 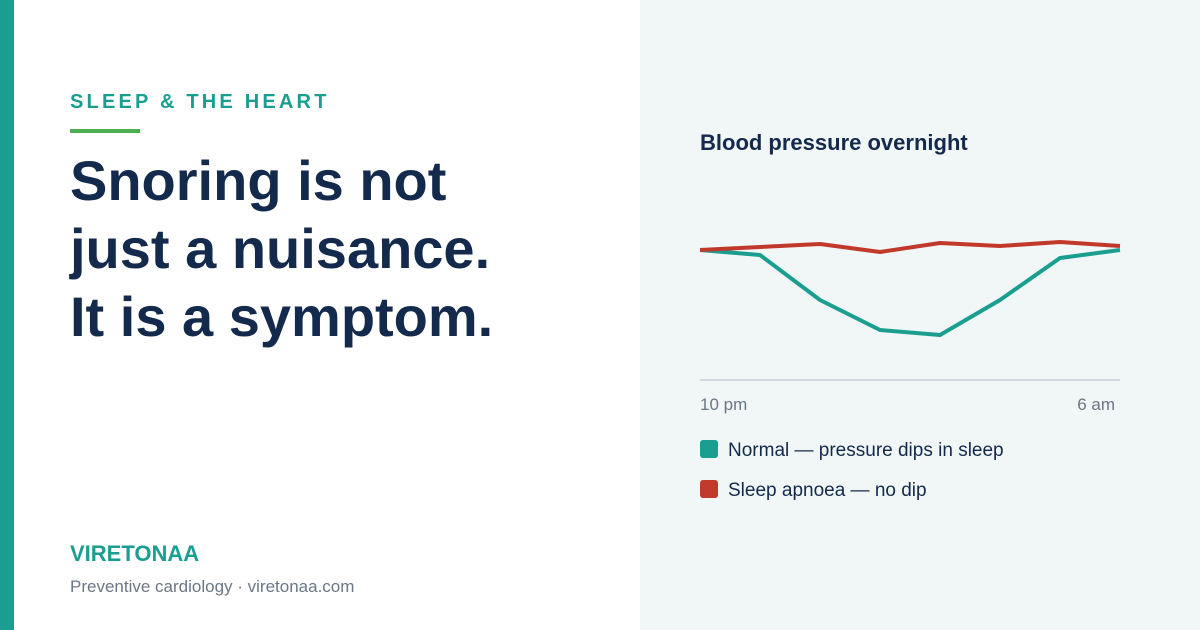 I want to click on brand: VIRETONAA, so click(x=134, y=553).